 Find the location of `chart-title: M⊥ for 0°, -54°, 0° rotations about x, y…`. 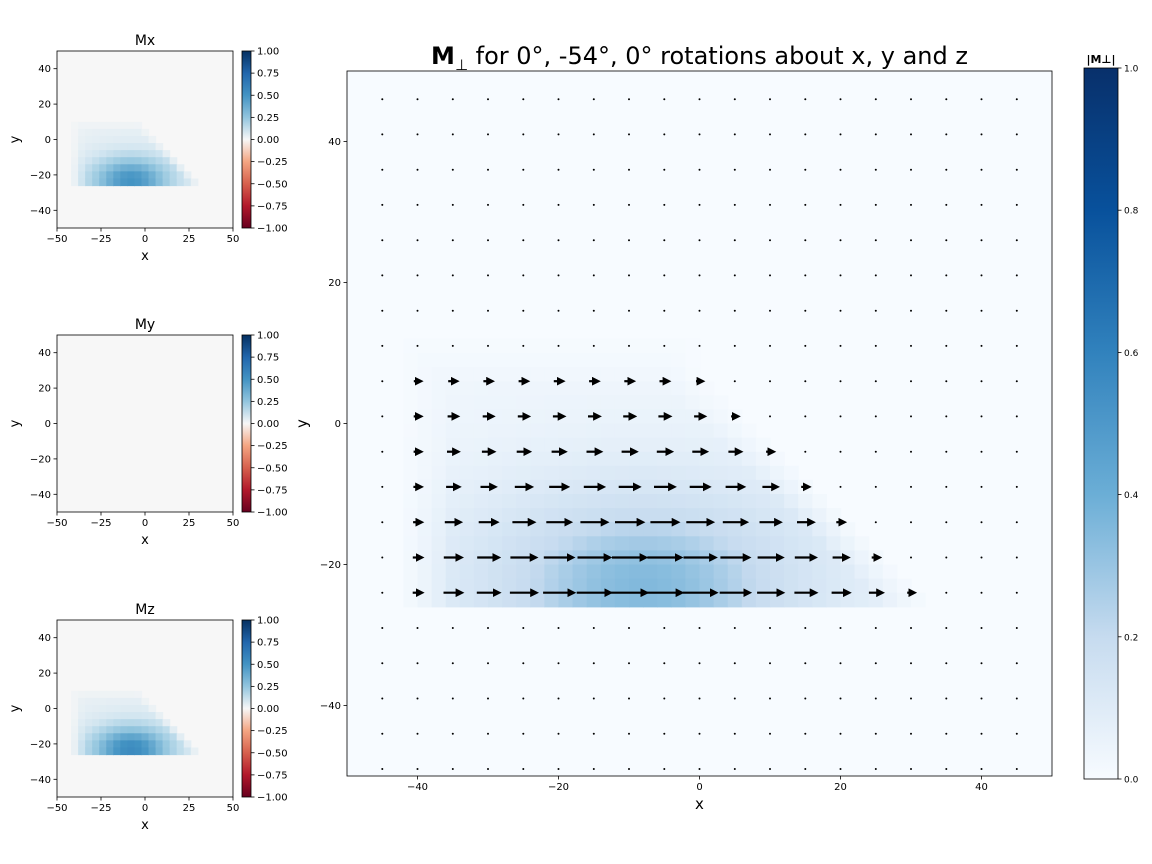

chart-title: M⊥ for 0°, -54°, 0° rotations about x, y… is located at coordinates (699, 58).